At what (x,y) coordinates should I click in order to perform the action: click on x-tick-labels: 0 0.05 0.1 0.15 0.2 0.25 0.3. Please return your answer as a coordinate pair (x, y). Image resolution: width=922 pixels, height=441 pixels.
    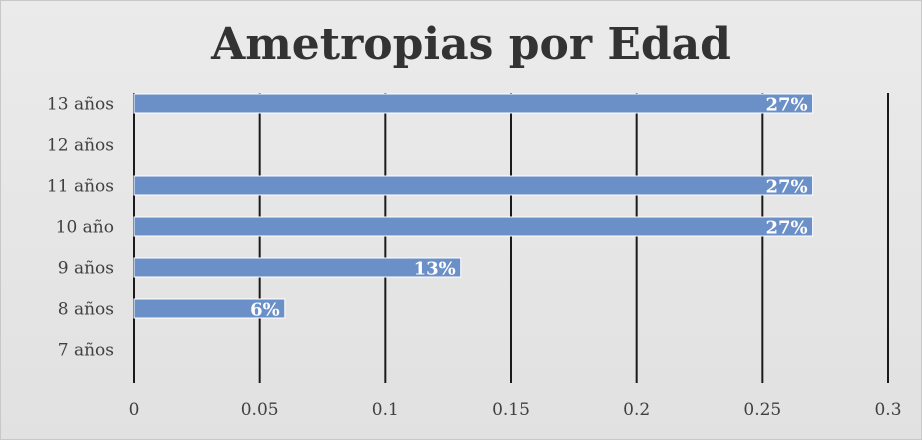
    Looking at the image, I should click on (515, 410).